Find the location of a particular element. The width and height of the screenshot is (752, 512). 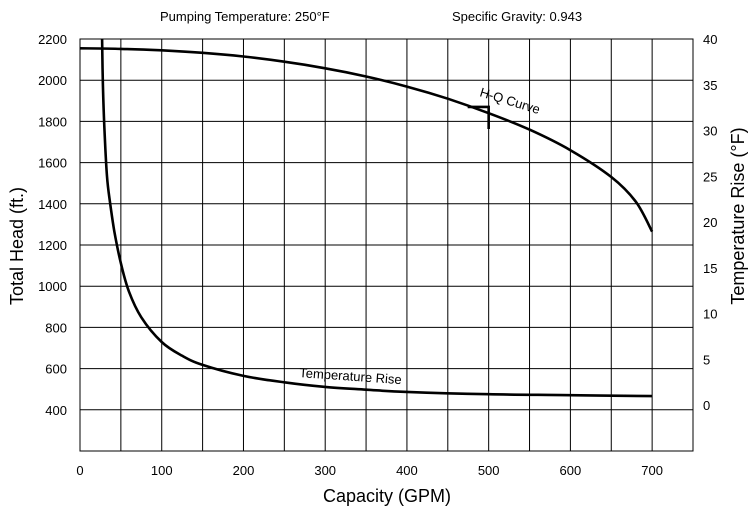

x-tick-label: 300 is located at coordinates (325, 470).